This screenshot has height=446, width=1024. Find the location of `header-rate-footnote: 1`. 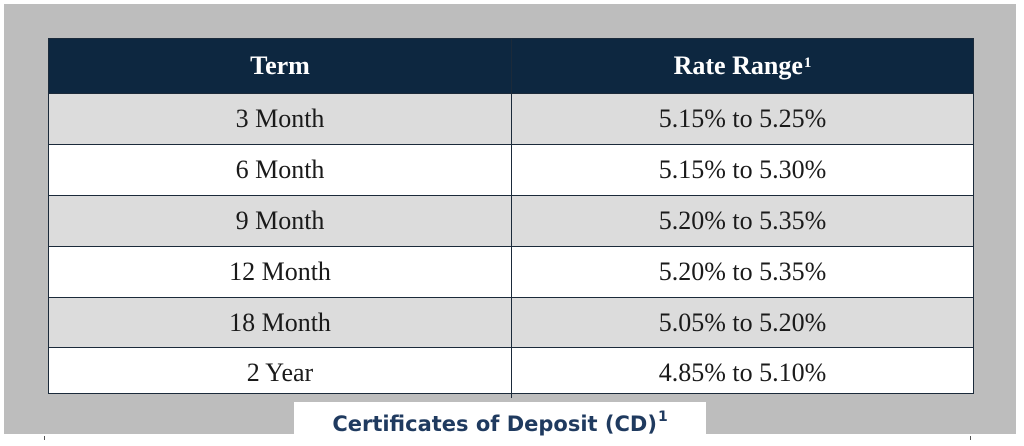

header-rate-footnote: 1 is located at coordinates (807, 62).